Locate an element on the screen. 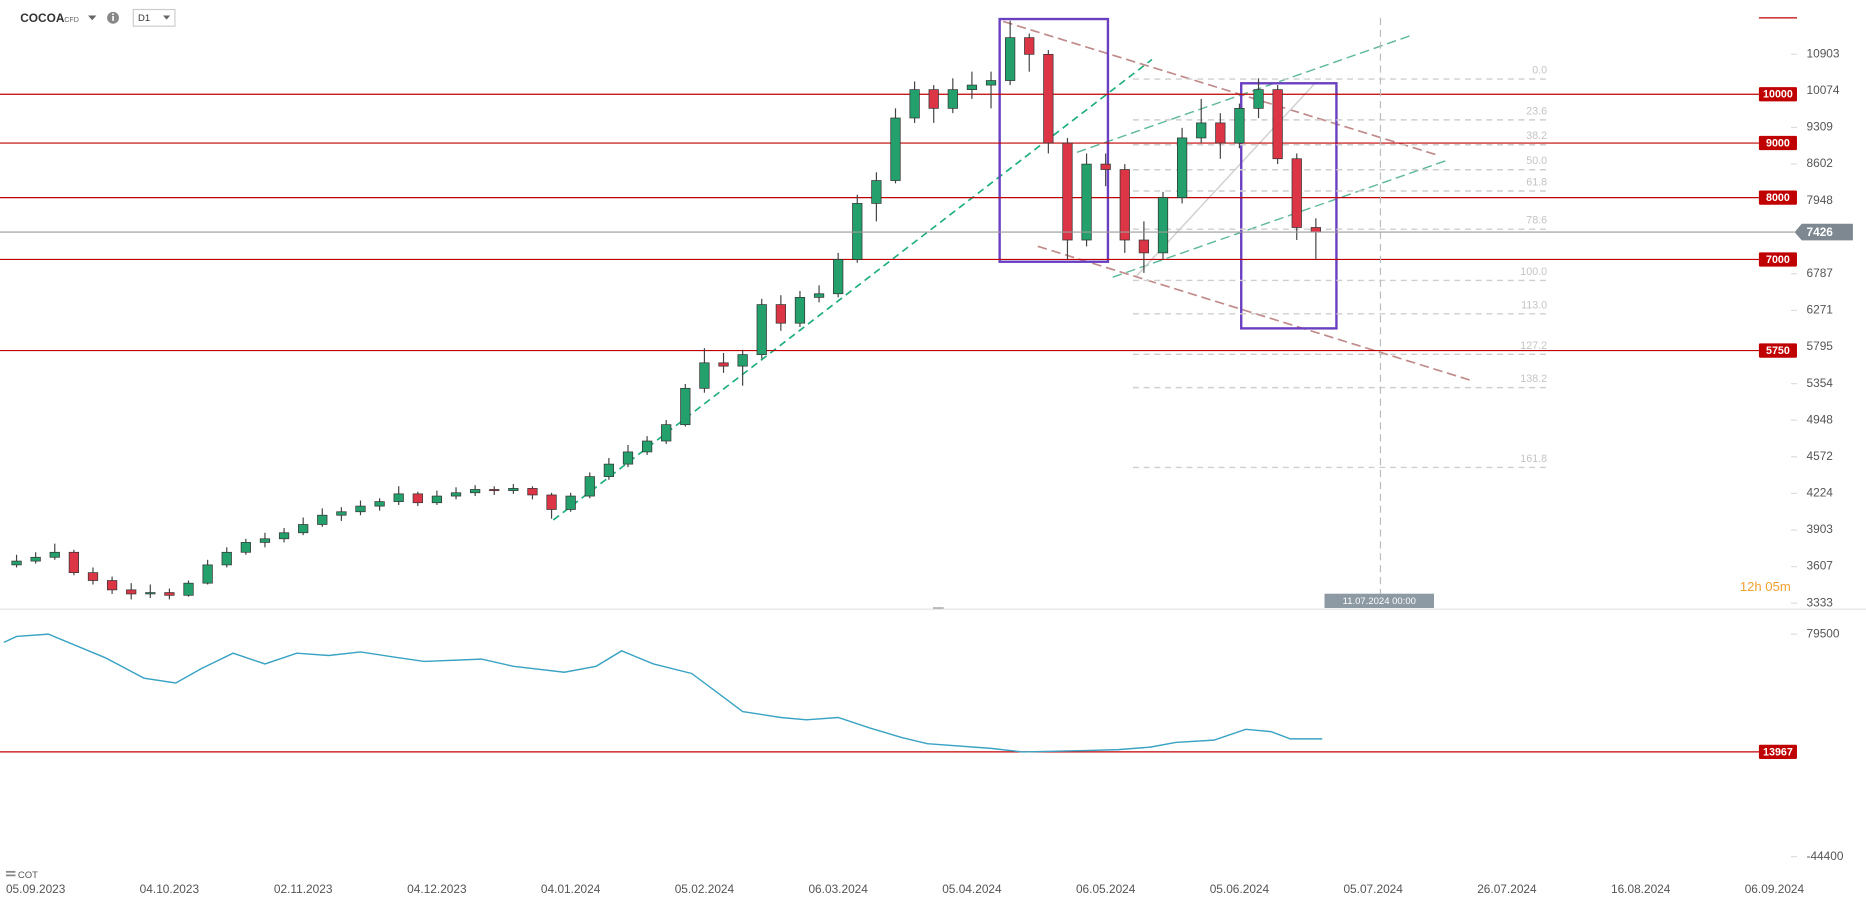  instrument: CFD is located at coordinates (71, 20).